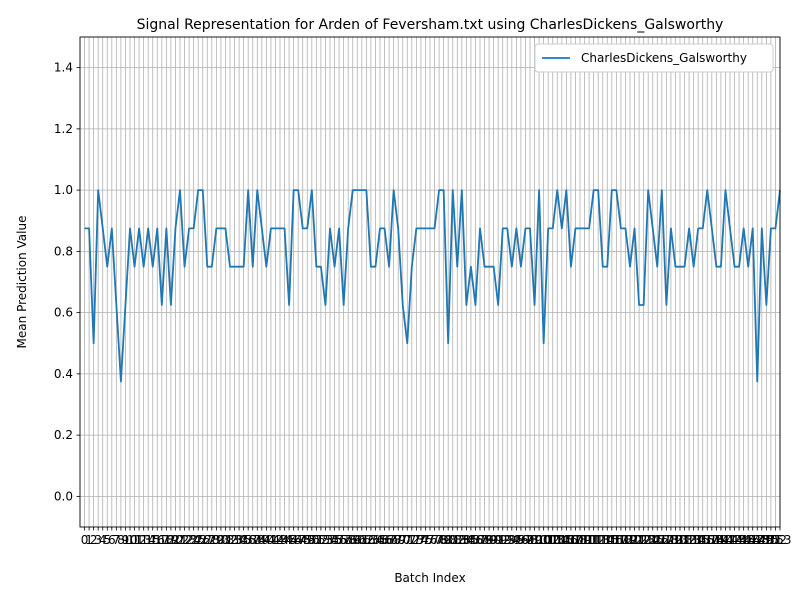 The height and width of the screenshot is (600, 800). Describe the element at coordinates (602, 540) in the screenshot. I see `x-tick-label: 114` at that location.